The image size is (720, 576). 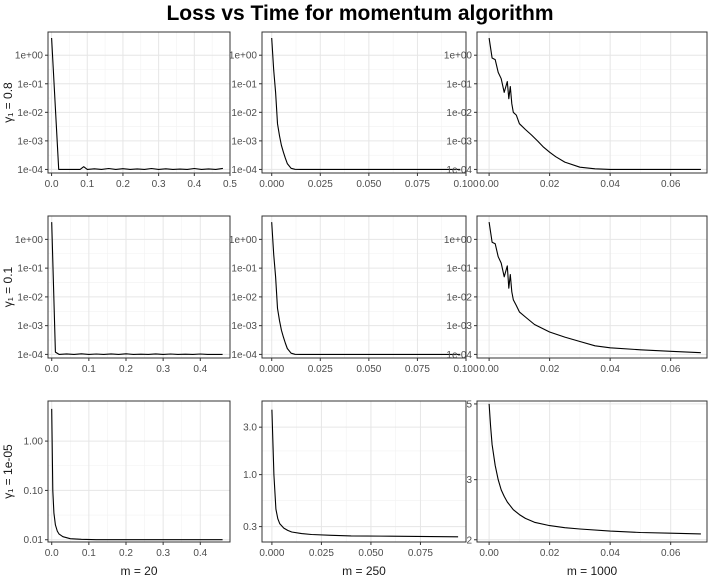 What do you see at coordinates (126, 553) in the screenshot?
I see `panel-2-0-xtick-label: 0.2` at bounding box center [126, 553].